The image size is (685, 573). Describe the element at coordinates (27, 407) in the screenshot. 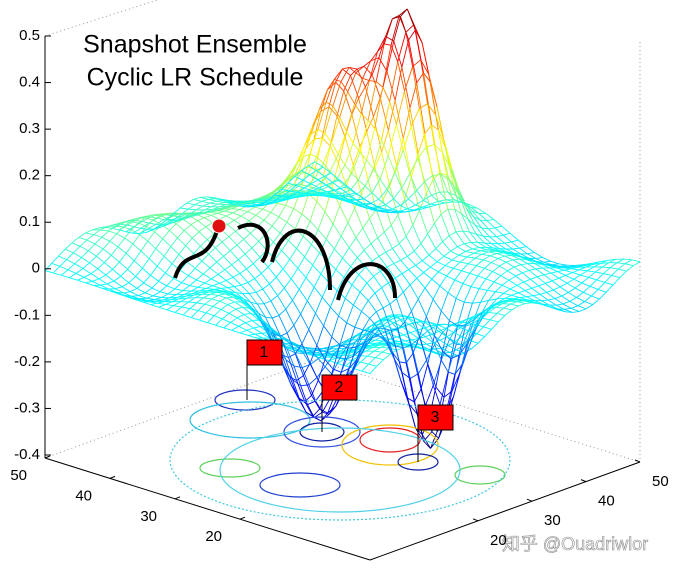

I see `z-tick-label: -0.3` at that location.